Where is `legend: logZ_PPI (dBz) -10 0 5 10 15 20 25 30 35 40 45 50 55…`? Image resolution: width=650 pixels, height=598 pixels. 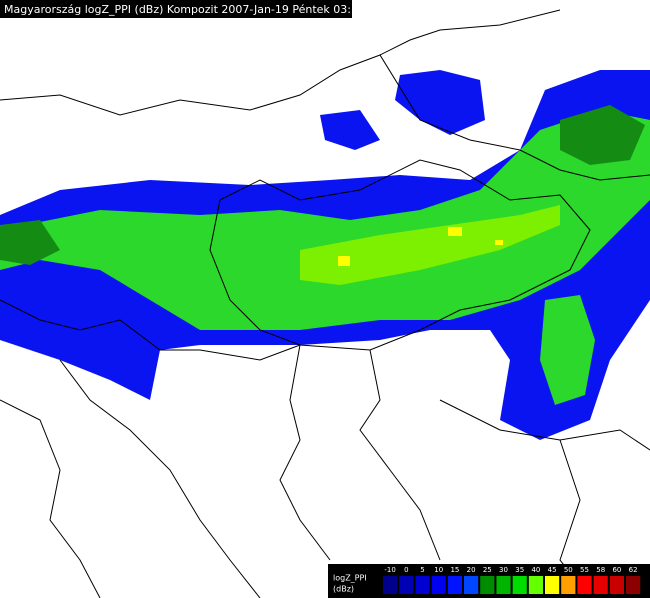
legend: logZ_PPI (dBz) -10 0 5 10 15 20 25 30 35 40 45 50 55… is located at coordinates (489, 581).